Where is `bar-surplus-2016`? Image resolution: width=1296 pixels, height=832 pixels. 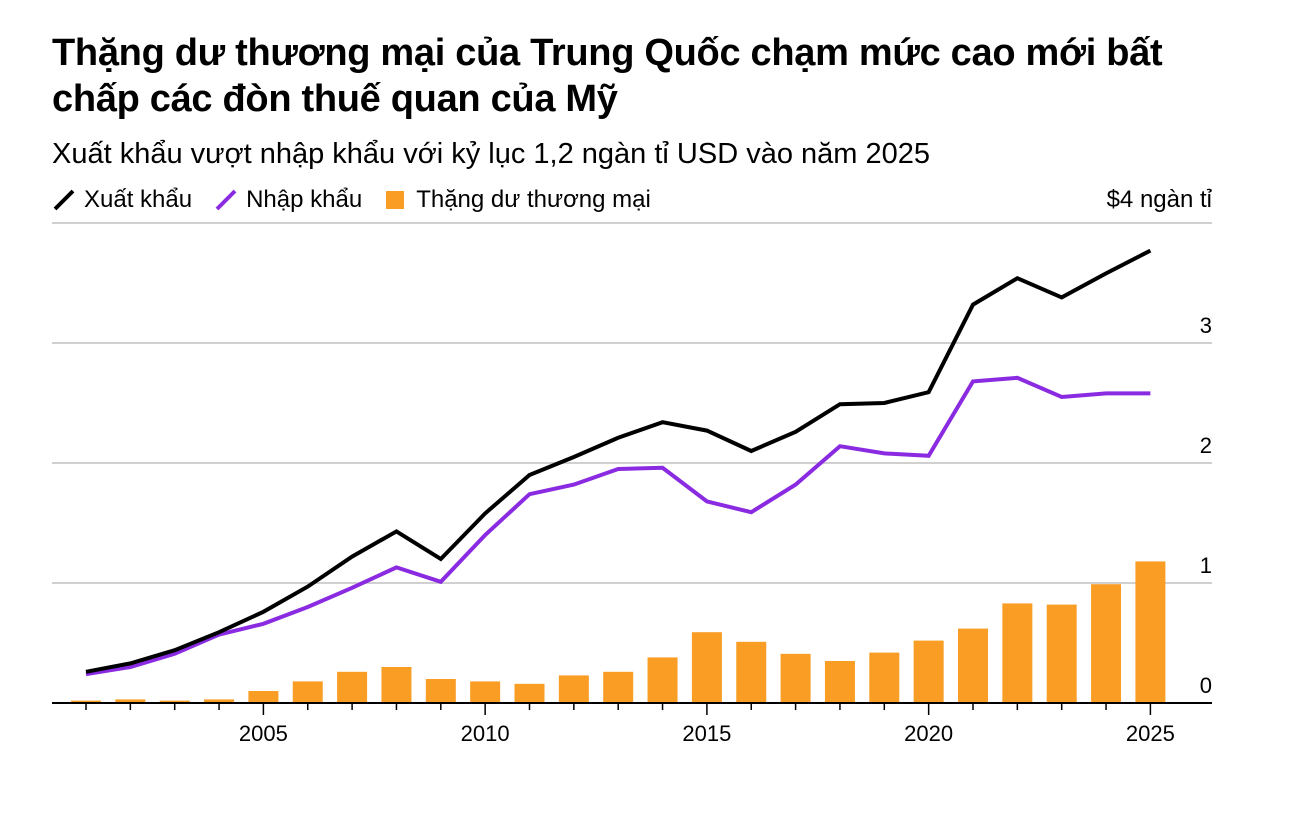
bar-surplus-2016 is located at coordinates (751, 672).